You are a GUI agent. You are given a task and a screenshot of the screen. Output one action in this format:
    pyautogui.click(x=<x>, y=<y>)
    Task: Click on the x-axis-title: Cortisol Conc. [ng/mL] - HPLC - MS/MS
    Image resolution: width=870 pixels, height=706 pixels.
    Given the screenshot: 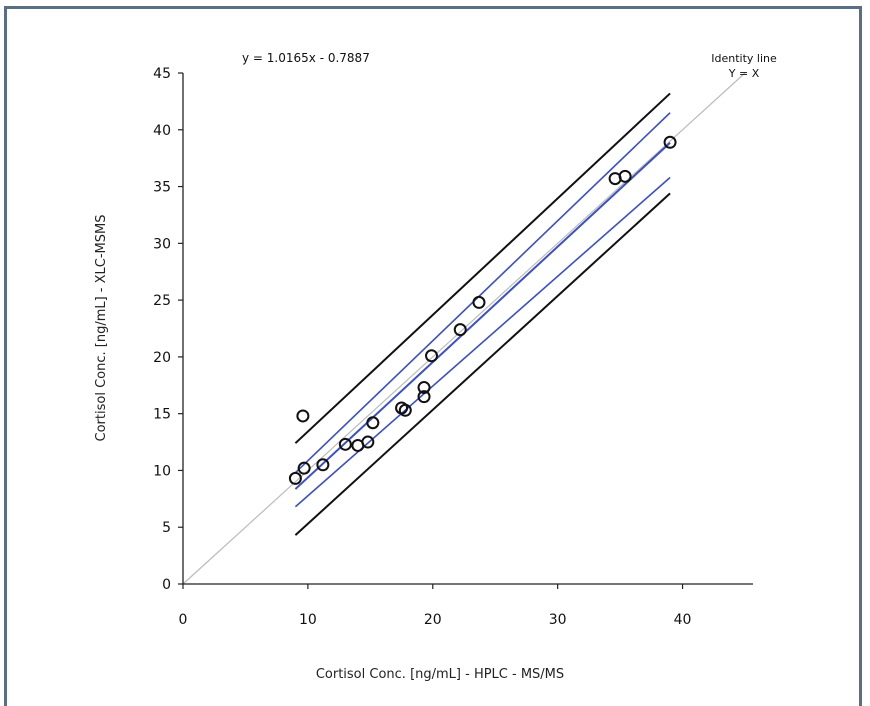 What is the action you would take?
    pyautogui.click(x=440, y=674)
    